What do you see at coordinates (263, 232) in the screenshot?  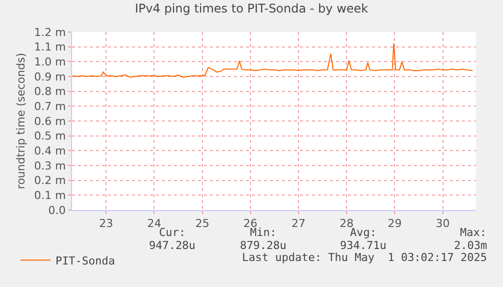 I see `text: Min:` at bounding box center [263, 232].